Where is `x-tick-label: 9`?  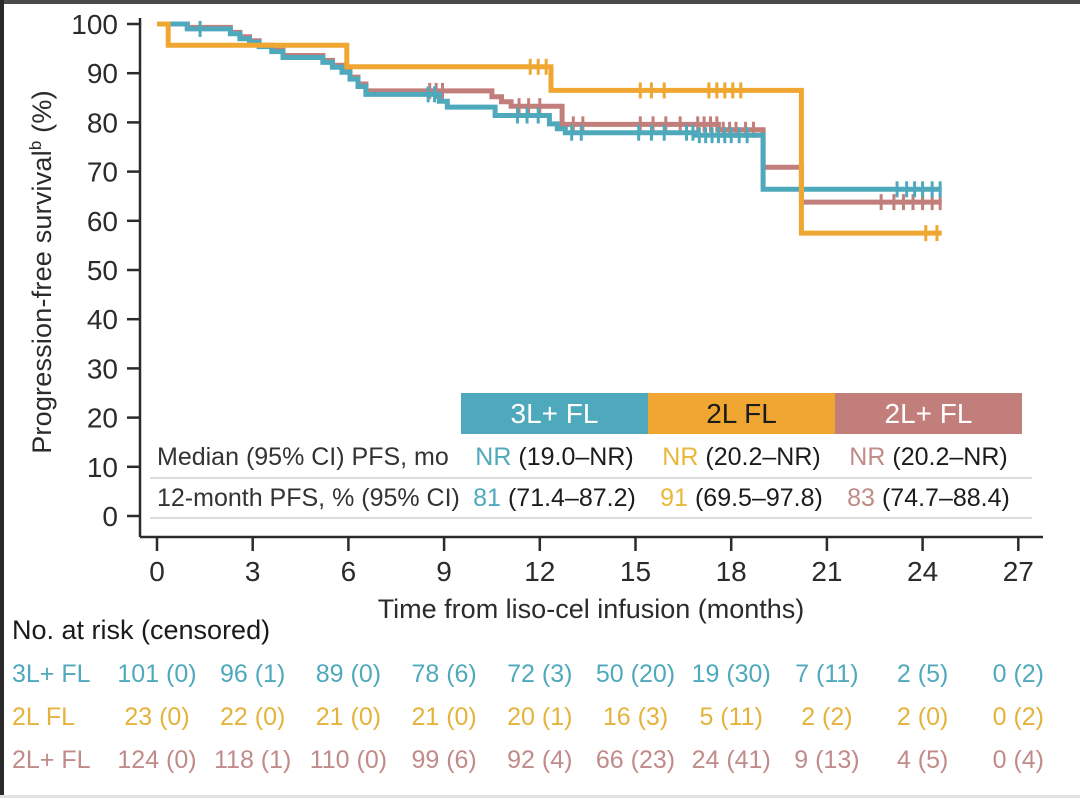 x-tick-label: 9 is located at coordinates (444, 571).